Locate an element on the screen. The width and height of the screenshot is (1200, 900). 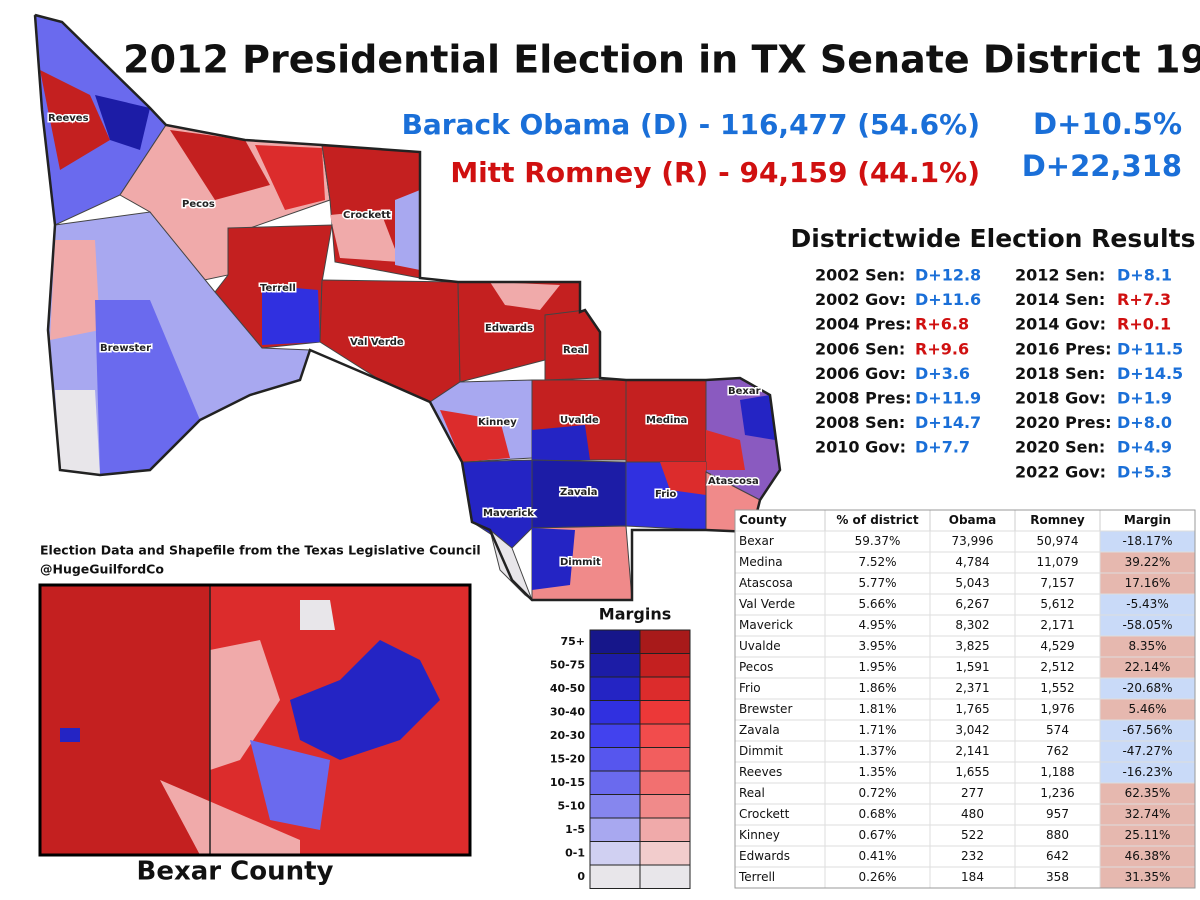
table-cell: 0.67% is located at coordinates (877, 835).